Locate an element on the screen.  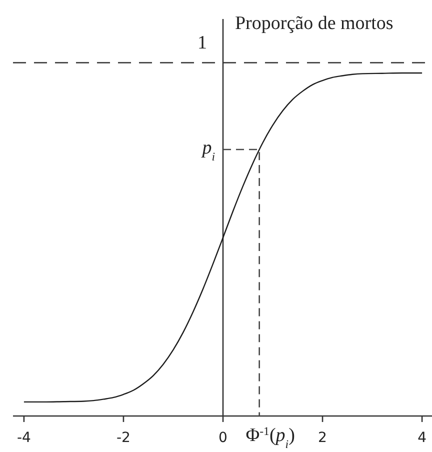
annotation: Φ$^{-1}$(p$_{i}$) is located at coordinates (270, 437).